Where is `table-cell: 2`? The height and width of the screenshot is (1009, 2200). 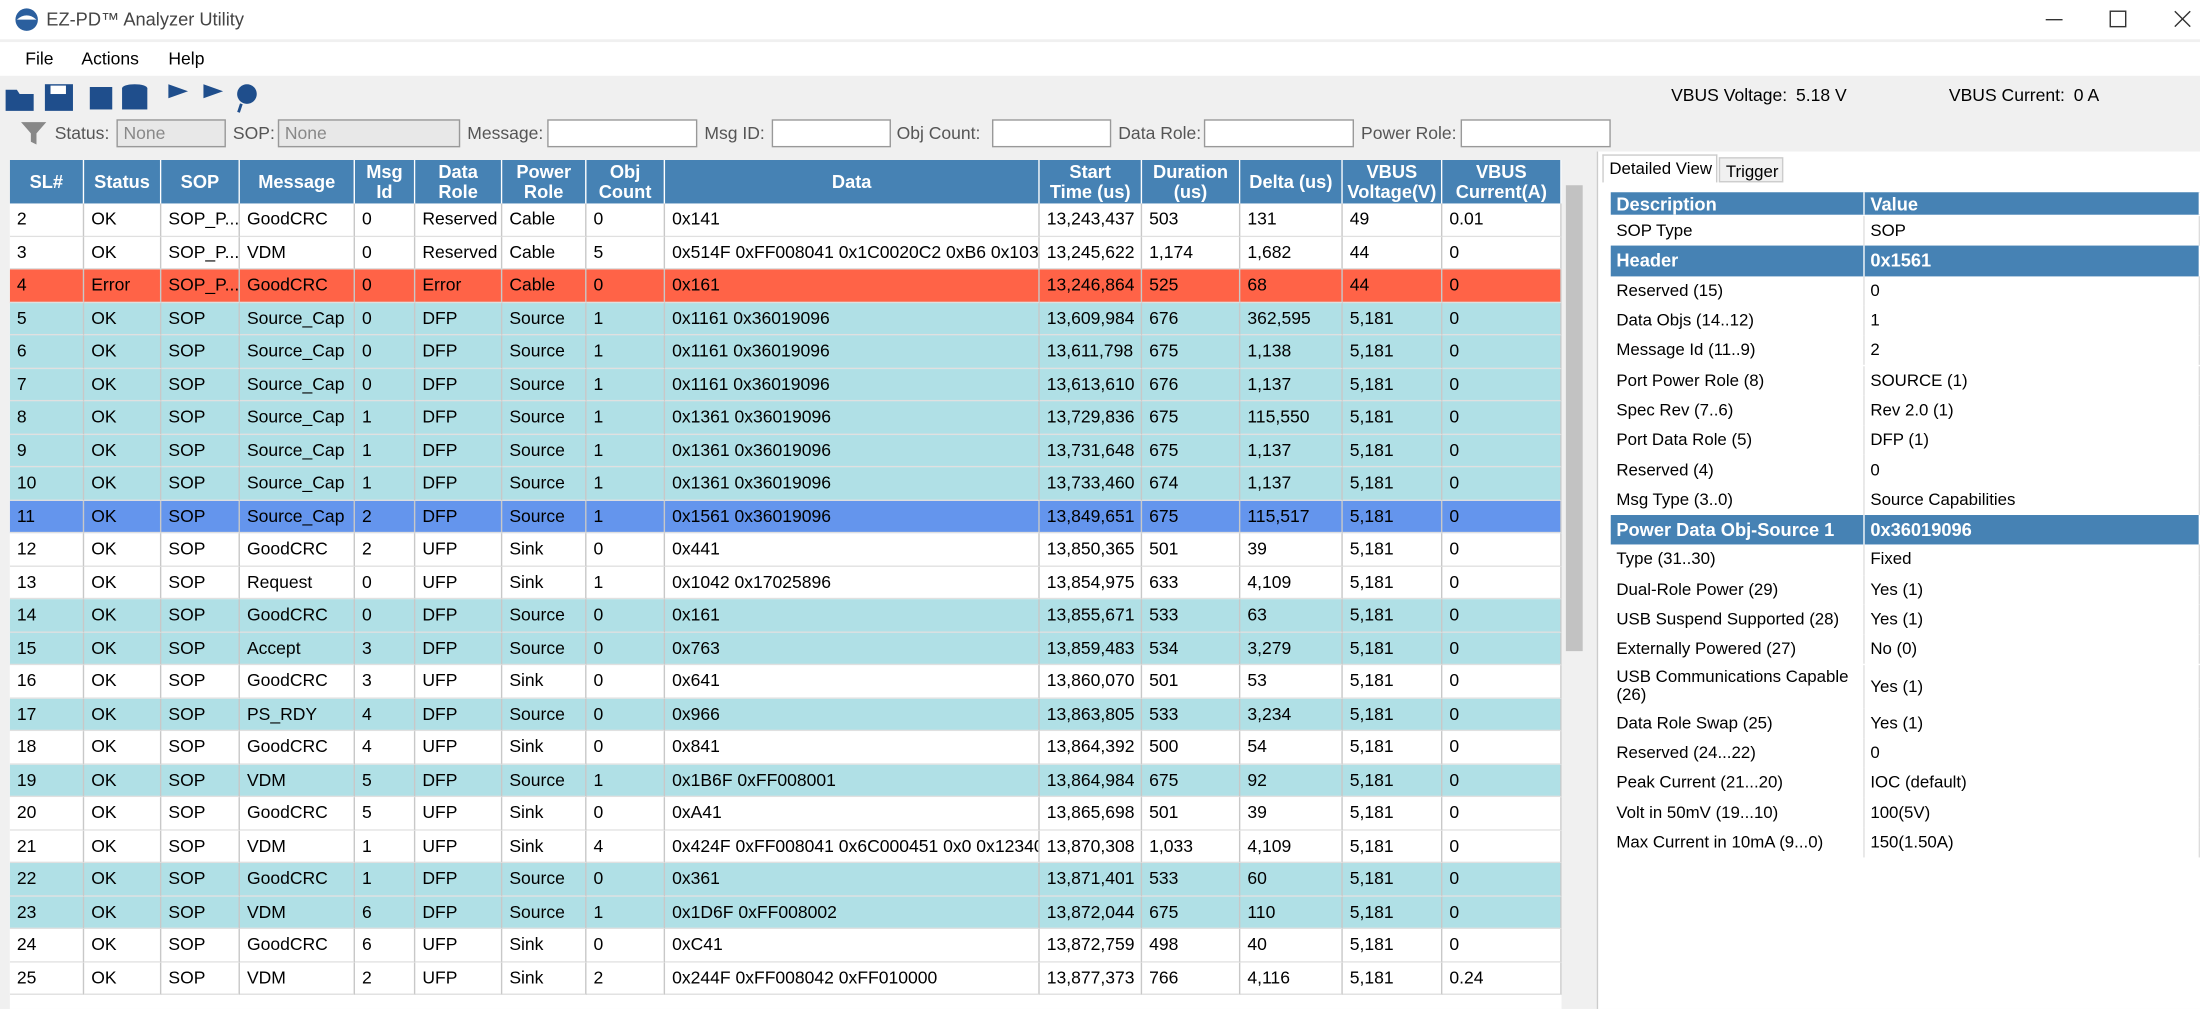 table-cell: 2 is located at coordinates (626, 978).